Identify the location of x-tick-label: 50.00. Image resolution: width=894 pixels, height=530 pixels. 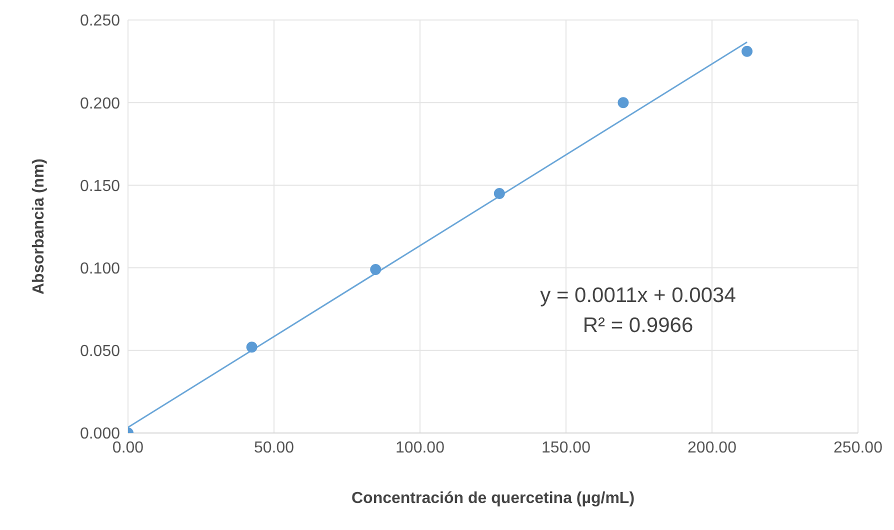
(274, 447).